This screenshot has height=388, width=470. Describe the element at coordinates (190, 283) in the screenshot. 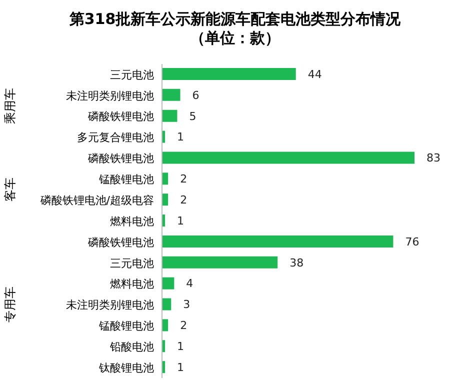

I see `data-label: 4` at that location.